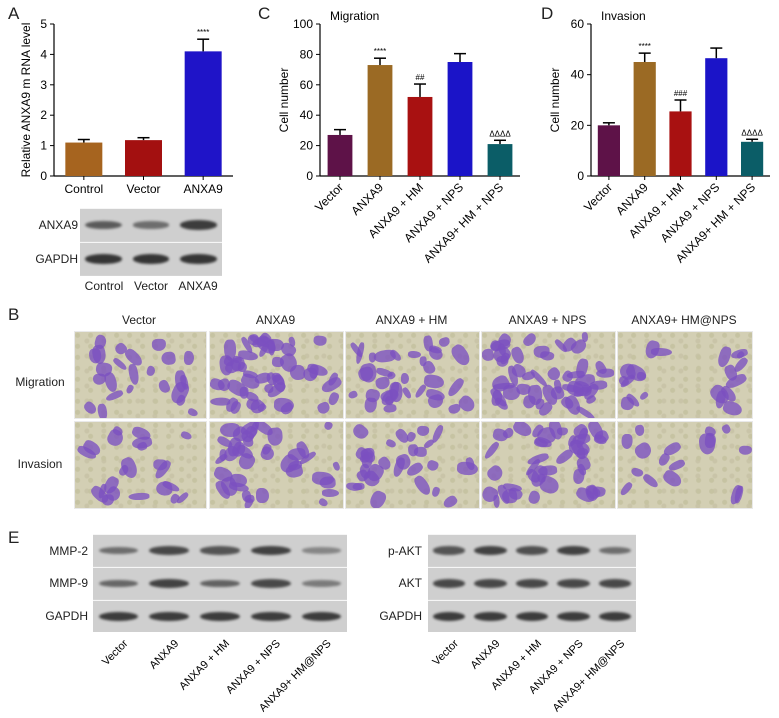  Describe the element at coordinates (14, 314) in the screenshot. I see `panel-label-b: B` at that location.